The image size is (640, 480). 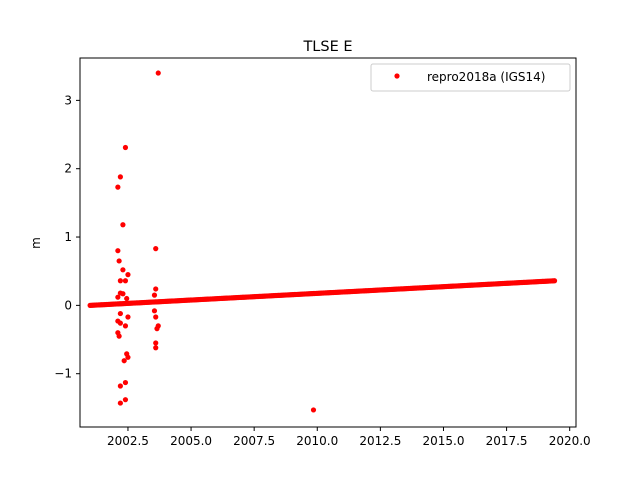 I want to click on y-axis-label: m, so click(x=36, y=243).